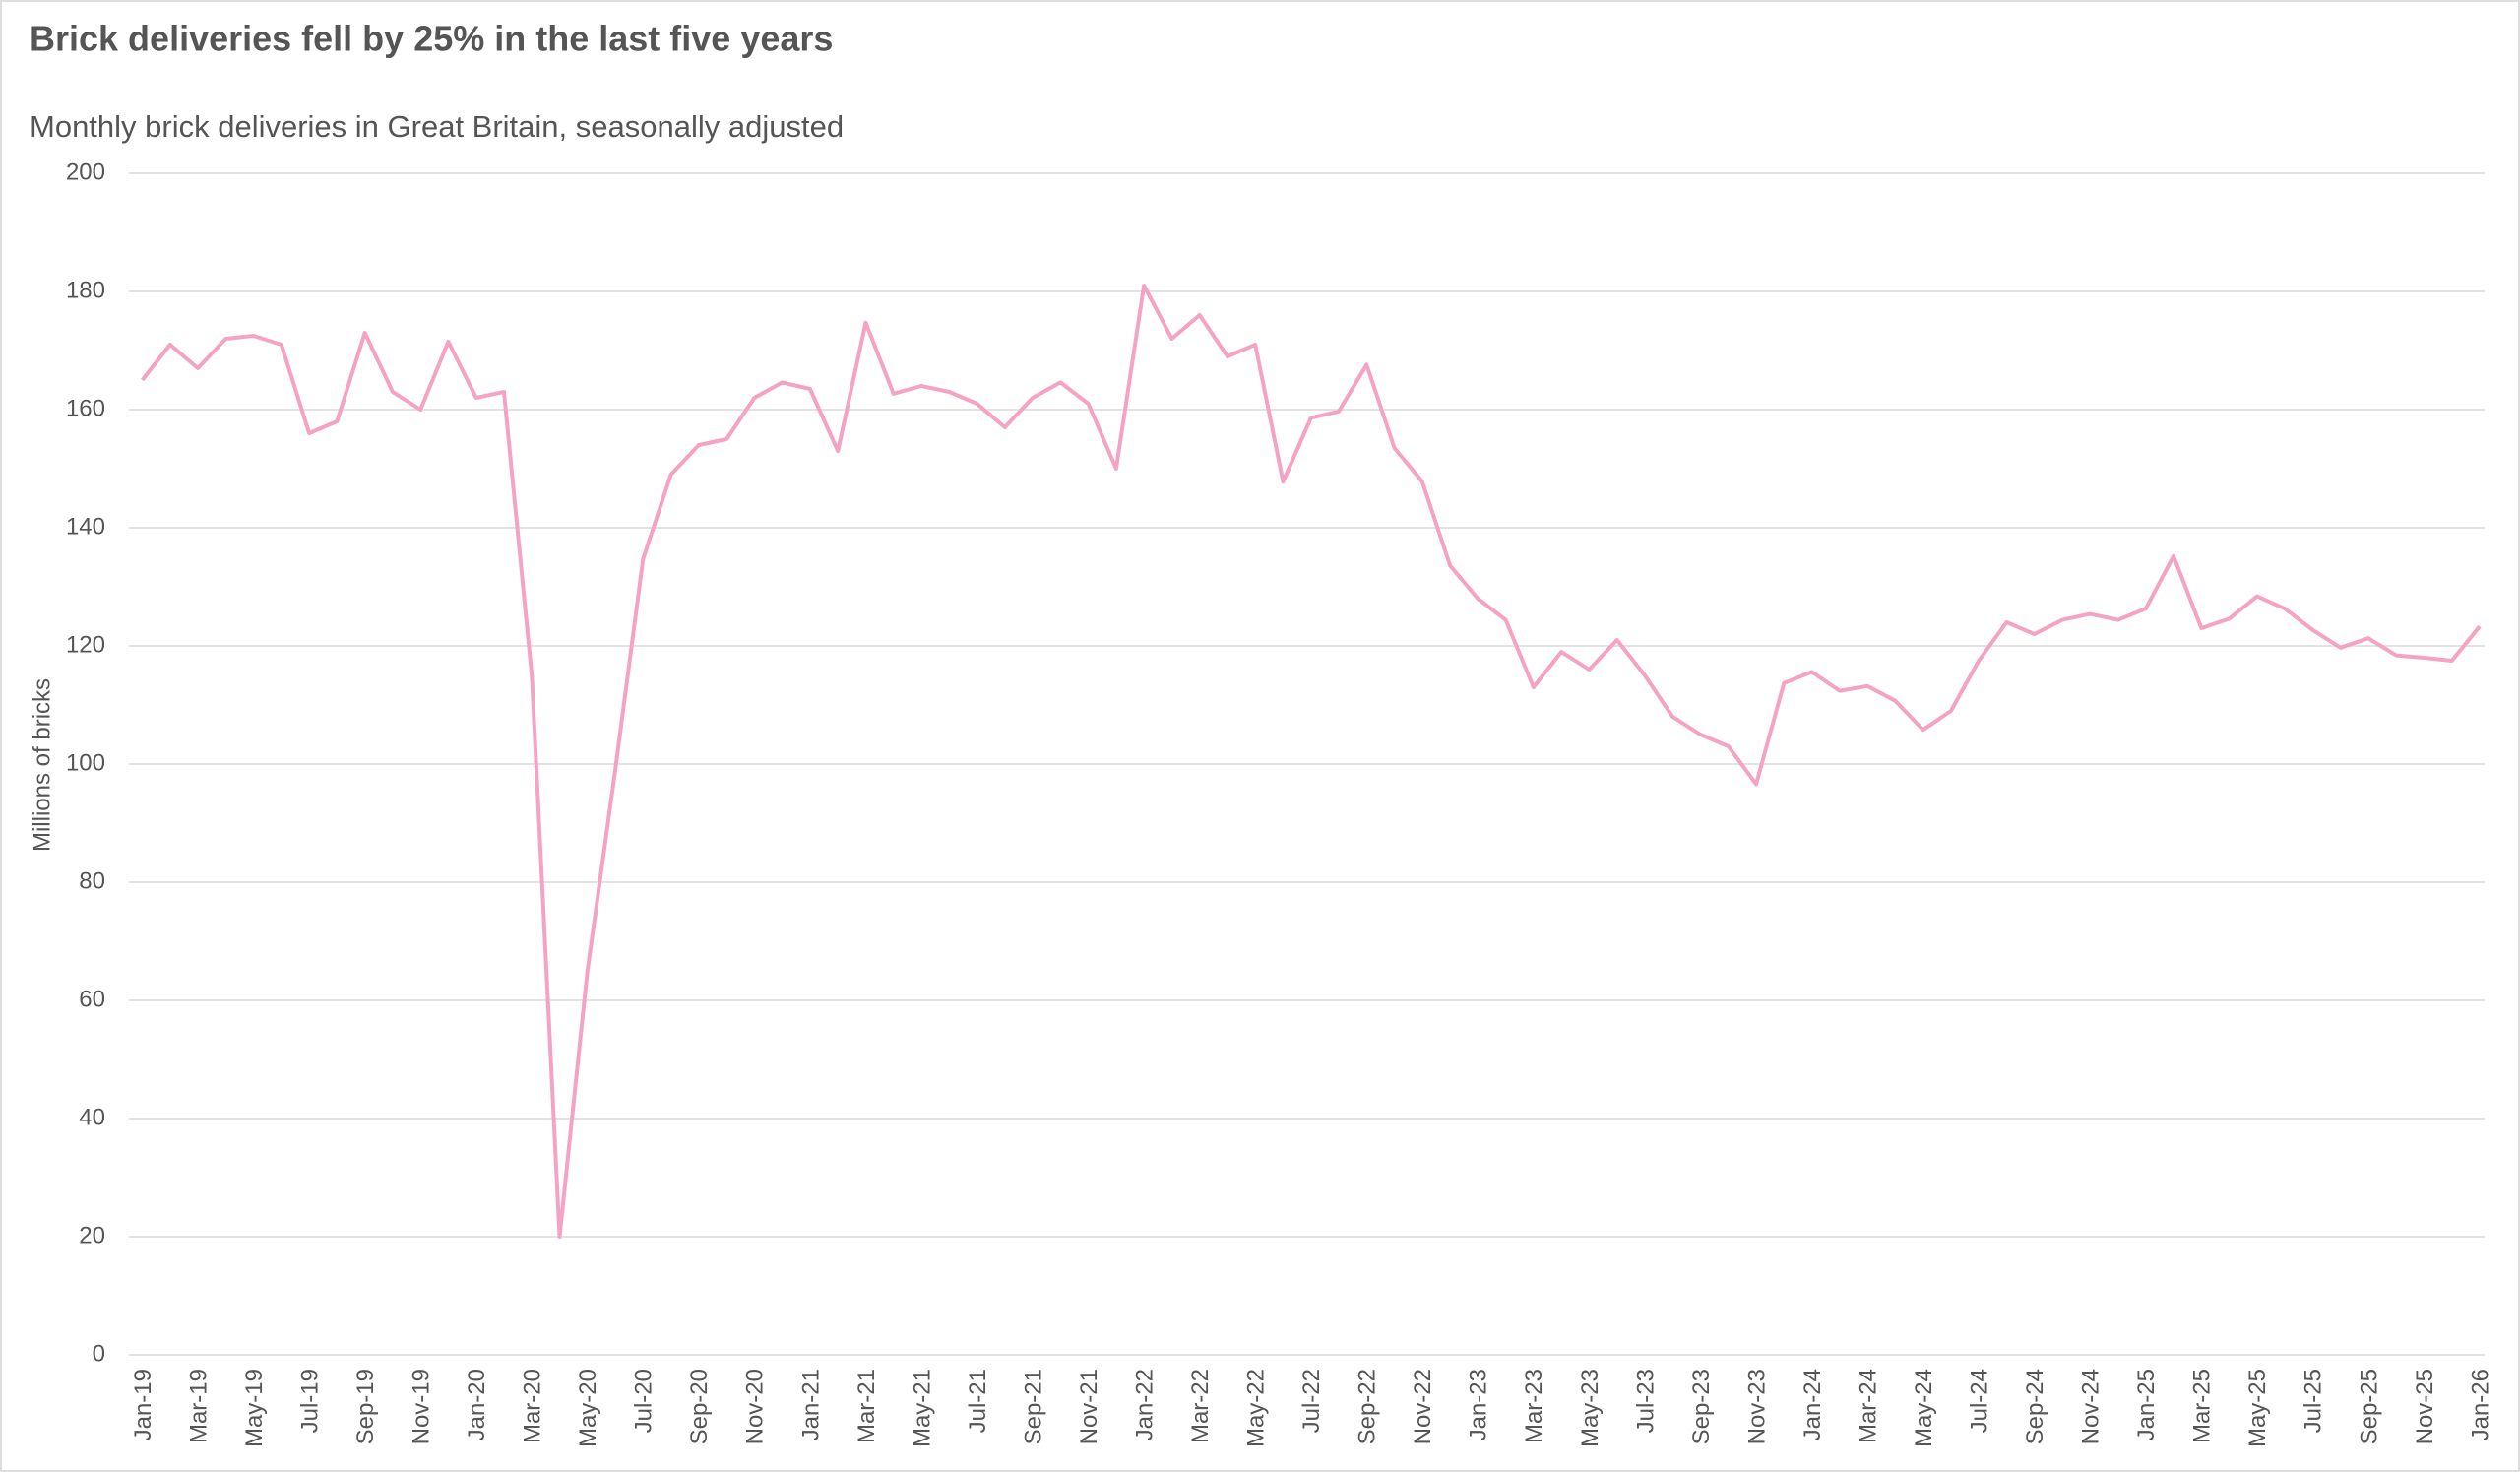  Describe the element at coordinates (588, 1408) in the screenshot. I see `x-tick-label: May-20` at that location.